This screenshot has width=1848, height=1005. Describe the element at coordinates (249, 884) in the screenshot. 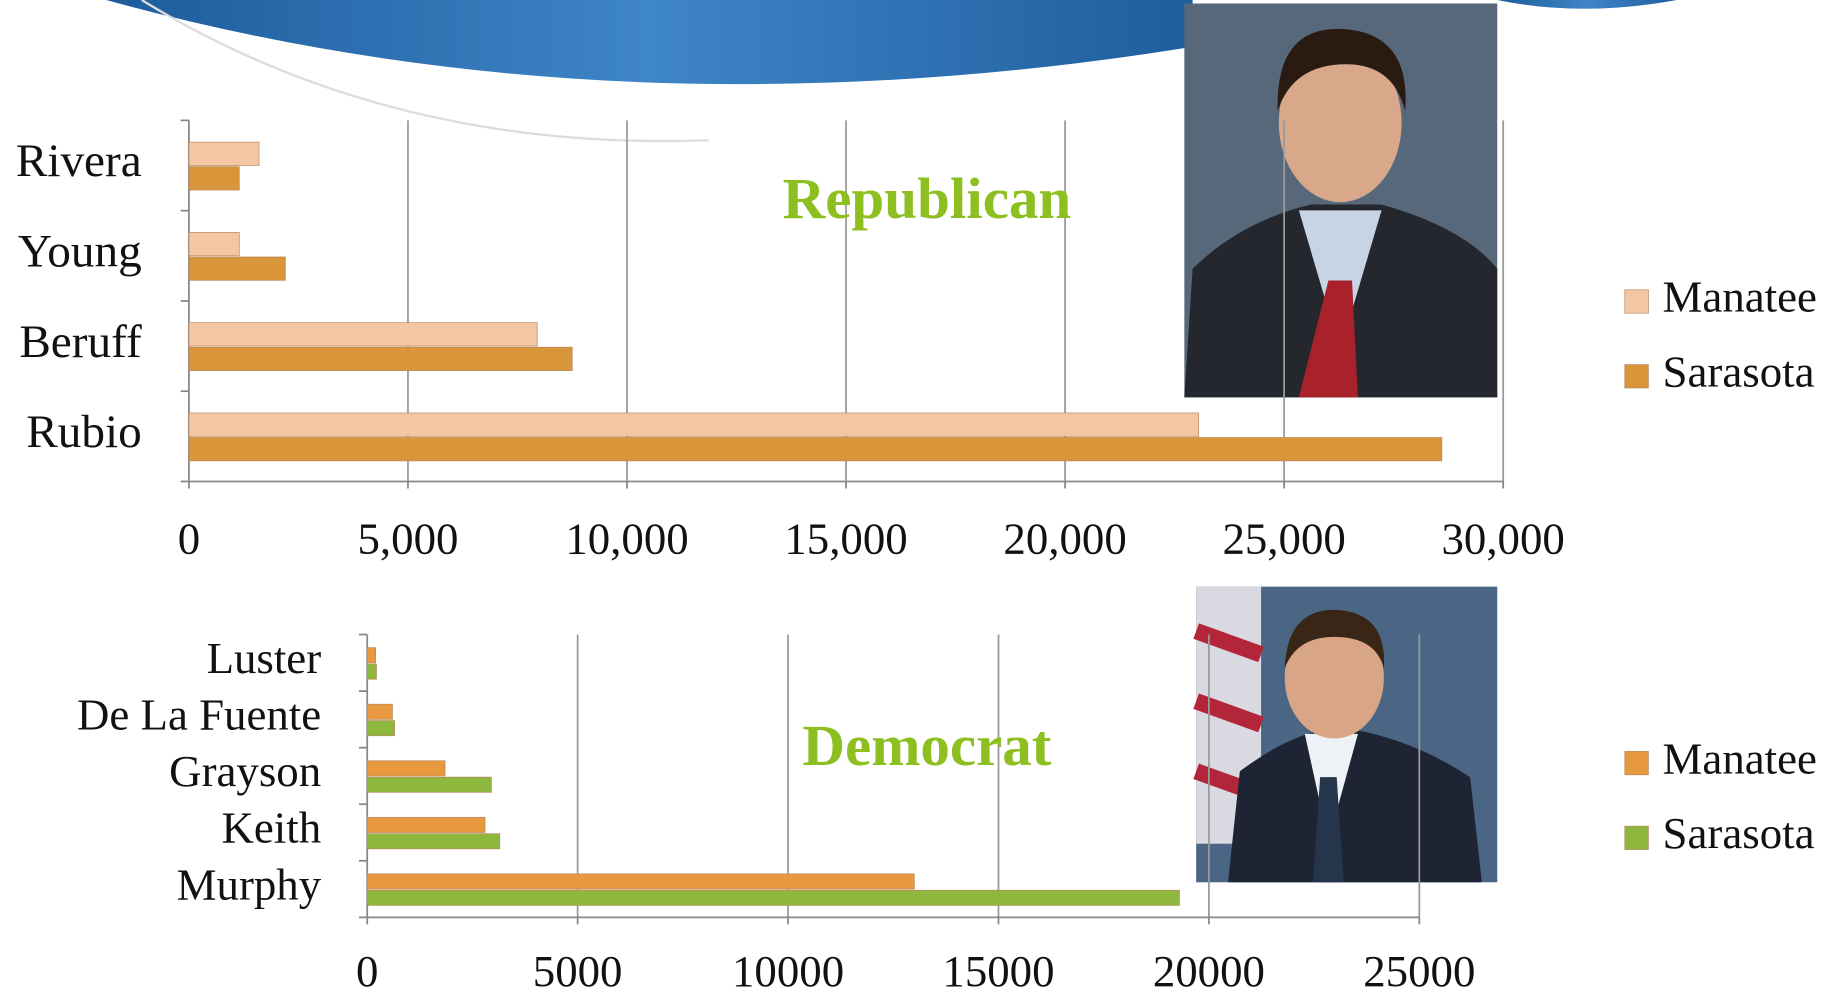

I see `category-label: Murphy` at that location.